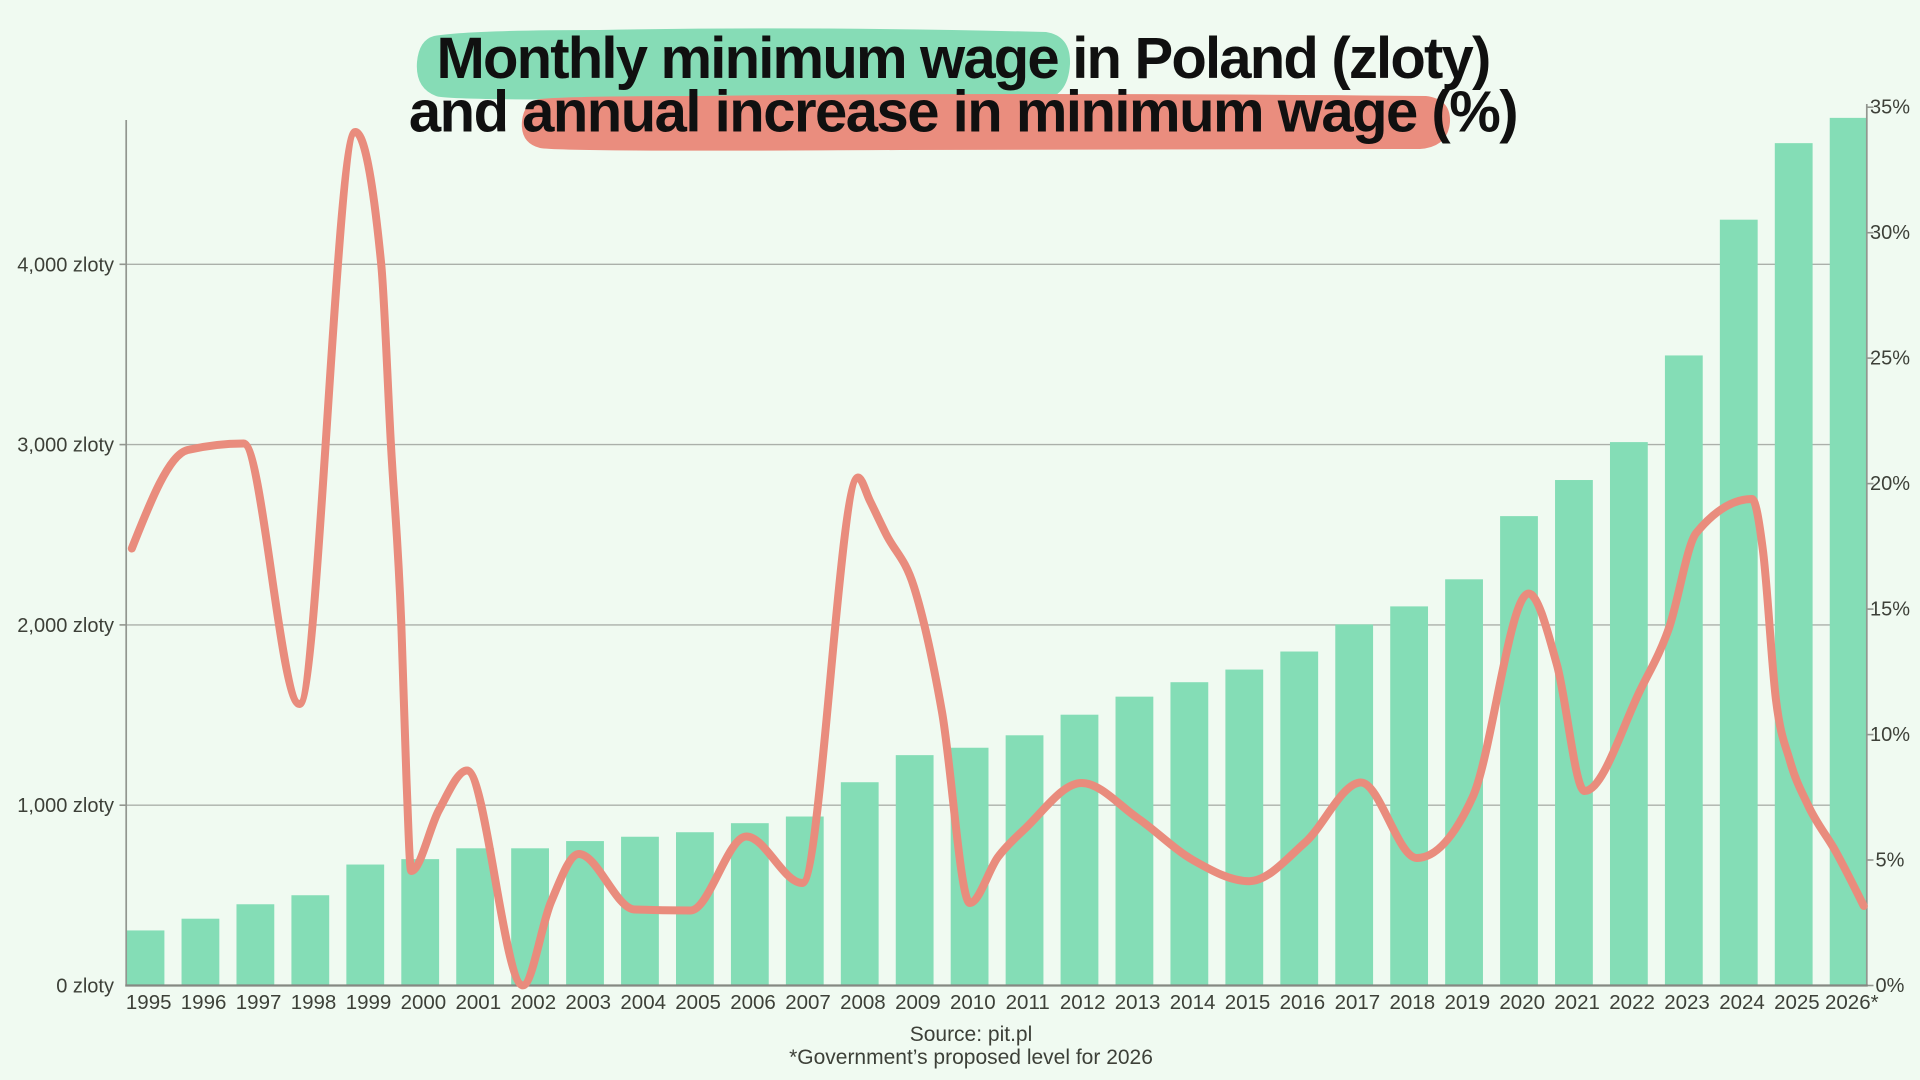 The width and height of the screenshot is (1920, 1080). What do you see at coordinates (971, 1034) in the screenshot?
I see `svg-text: Source: pit.pl` at bounding box center [971, 1034].